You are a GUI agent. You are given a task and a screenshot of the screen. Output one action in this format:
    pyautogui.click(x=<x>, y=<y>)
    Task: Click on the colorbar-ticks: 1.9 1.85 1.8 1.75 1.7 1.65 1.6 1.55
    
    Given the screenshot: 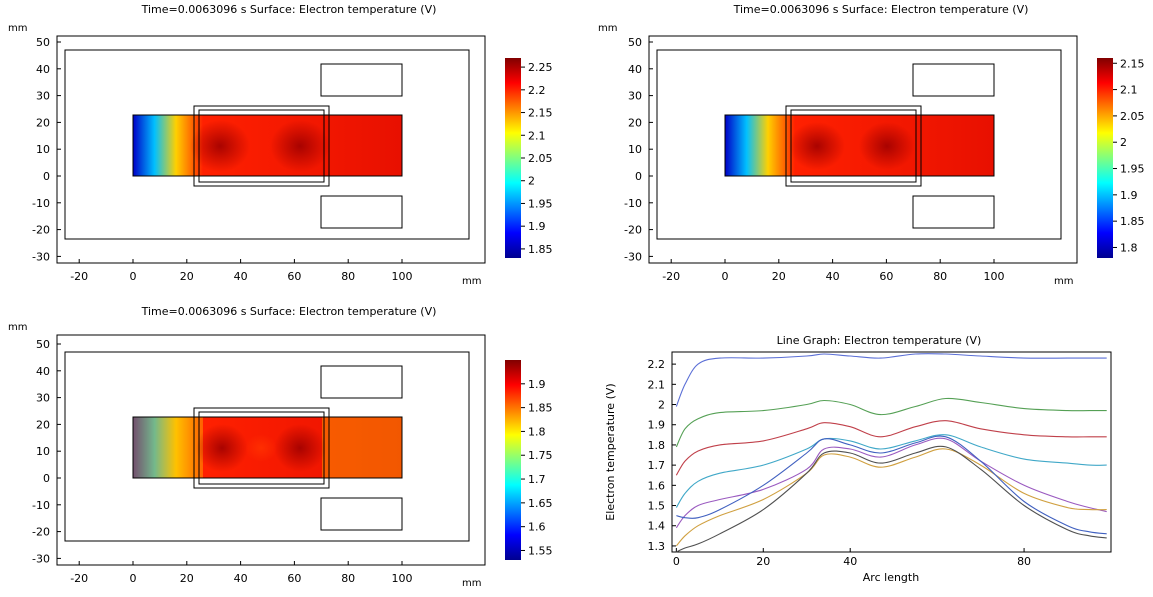 What is the action you would take?
    pyautogui.click(x=537, y=467)
    